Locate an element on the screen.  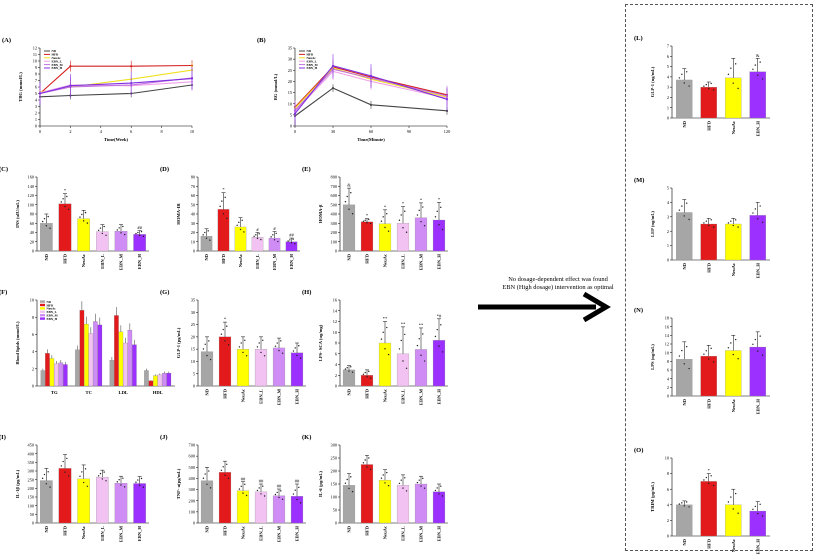
panel-h-data-dot-ebn-h is located at coordinates (442, 352).